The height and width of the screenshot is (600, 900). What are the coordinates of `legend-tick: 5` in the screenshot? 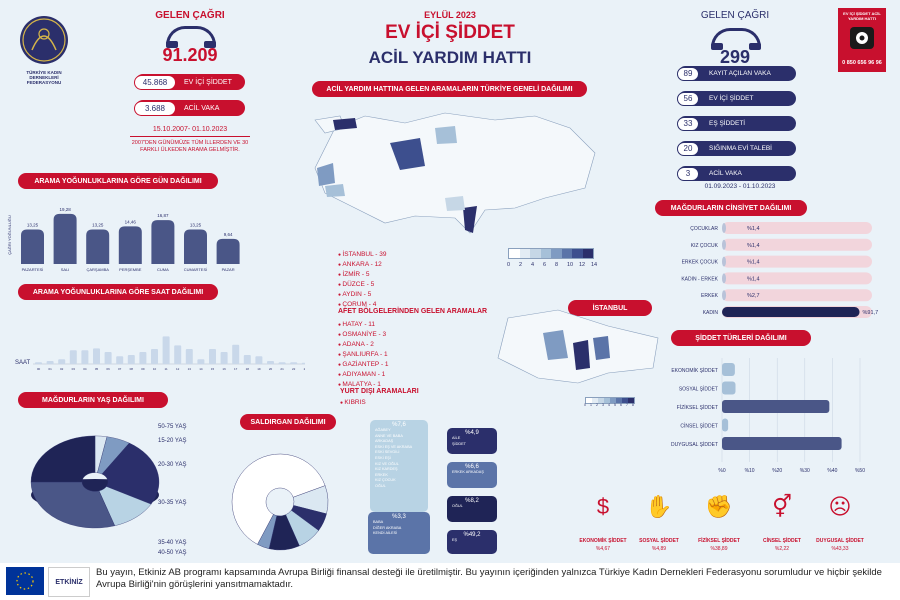 It's located at (615, 405).